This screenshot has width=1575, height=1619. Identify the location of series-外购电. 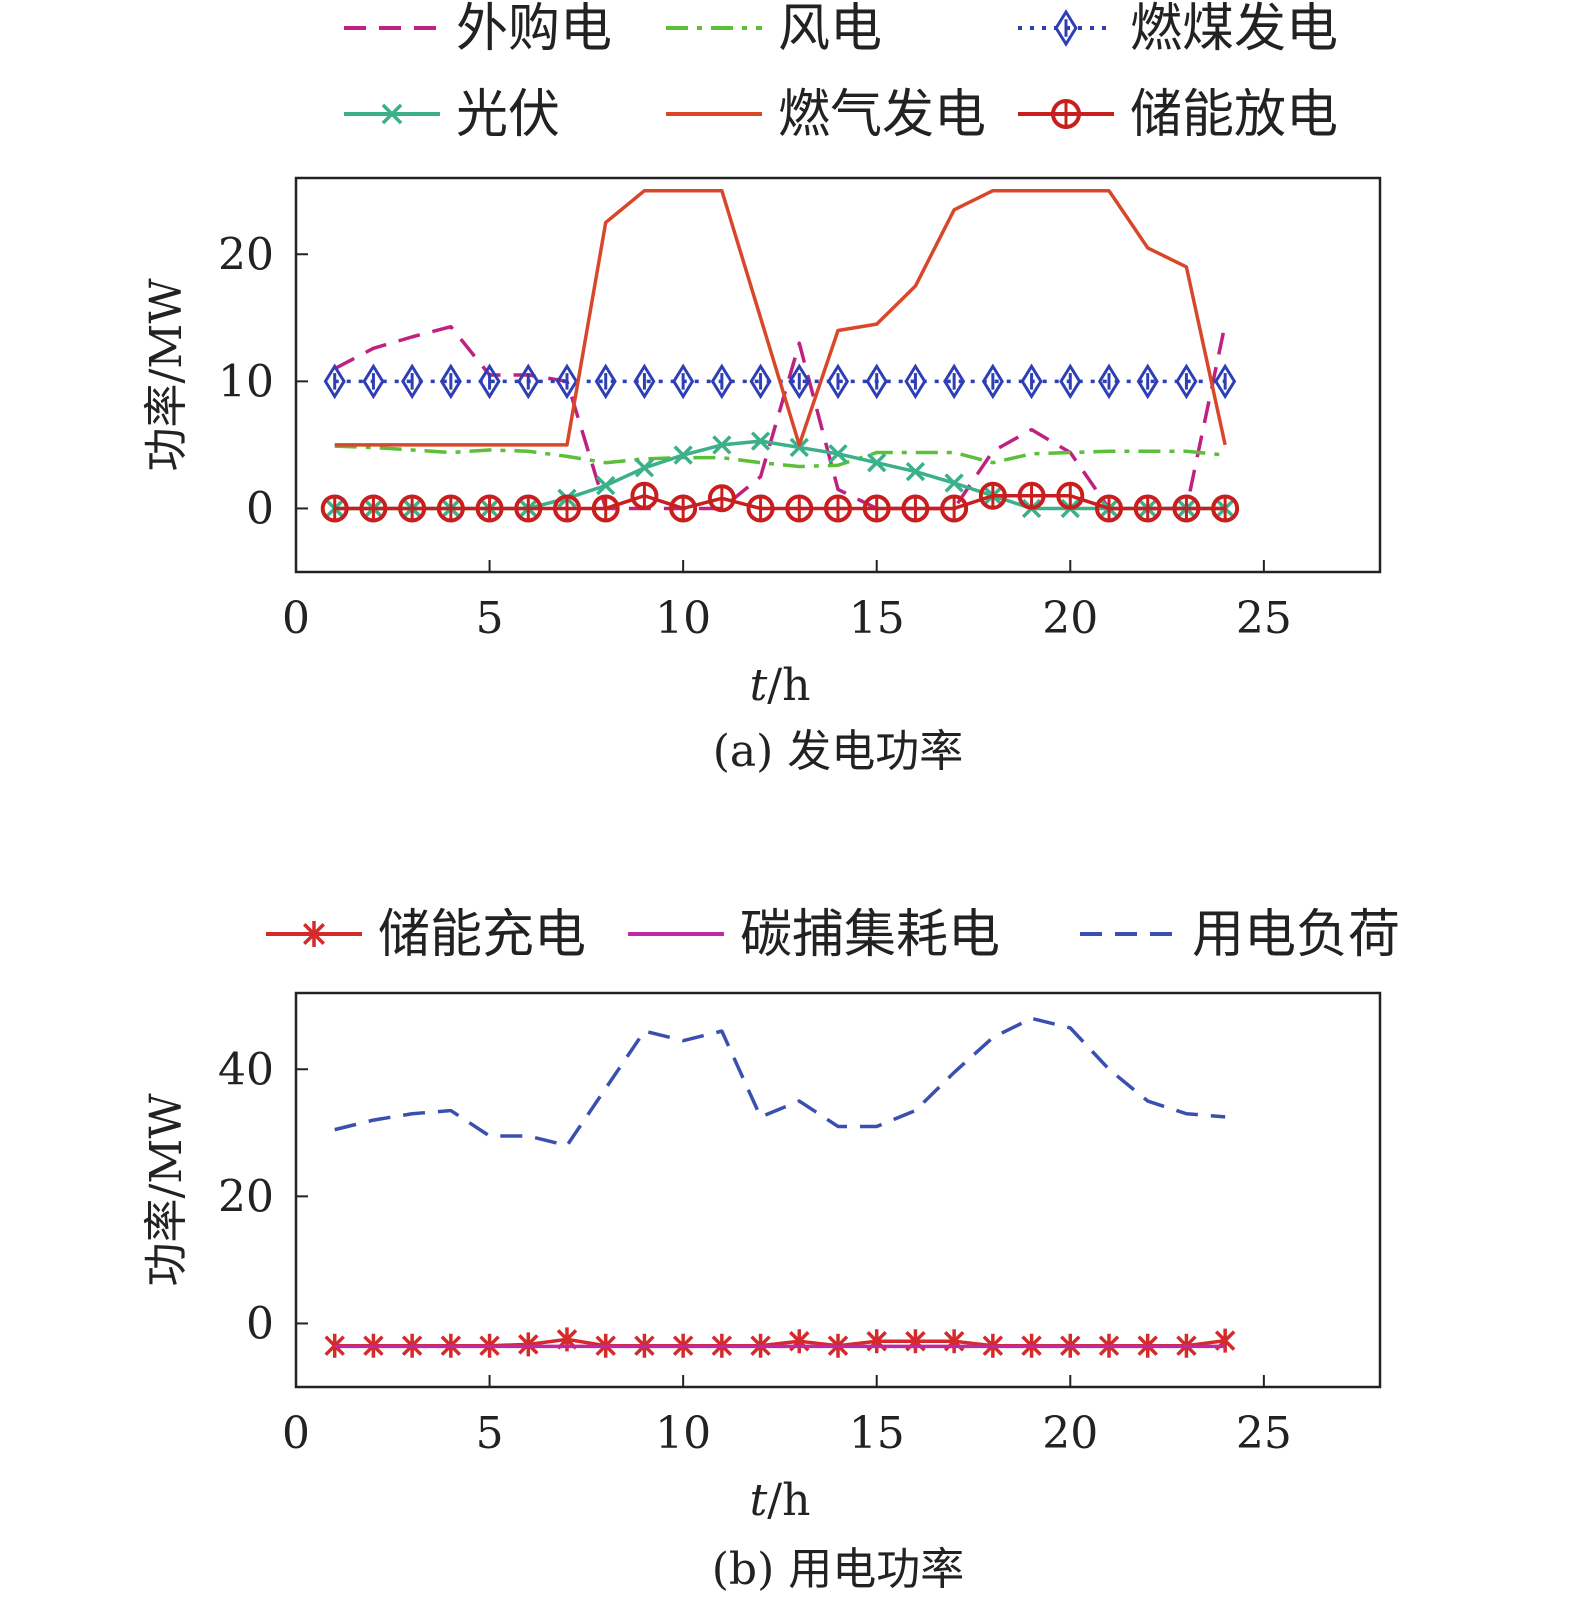
(780, 417).